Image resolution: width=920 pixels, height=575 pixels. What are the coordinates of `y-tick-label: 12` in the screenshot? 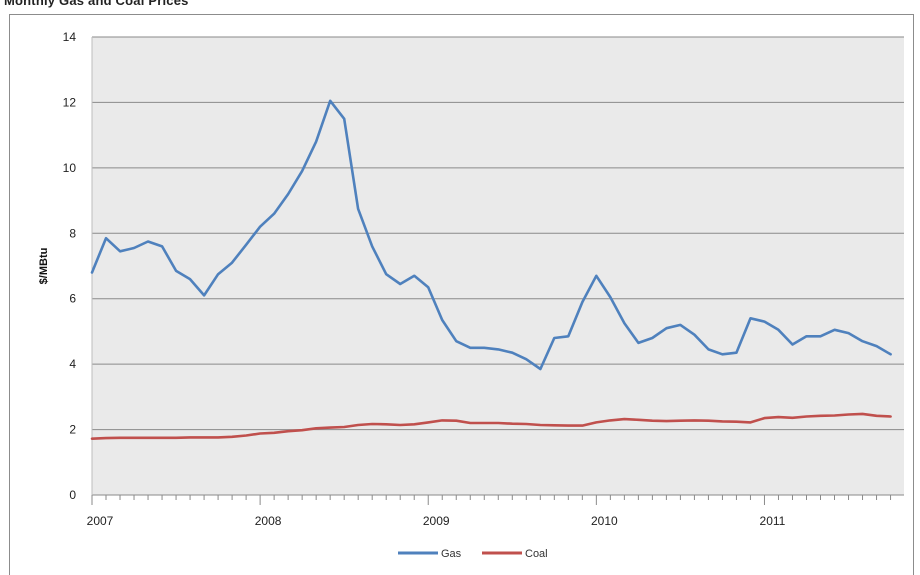 It's located at (70, 102).